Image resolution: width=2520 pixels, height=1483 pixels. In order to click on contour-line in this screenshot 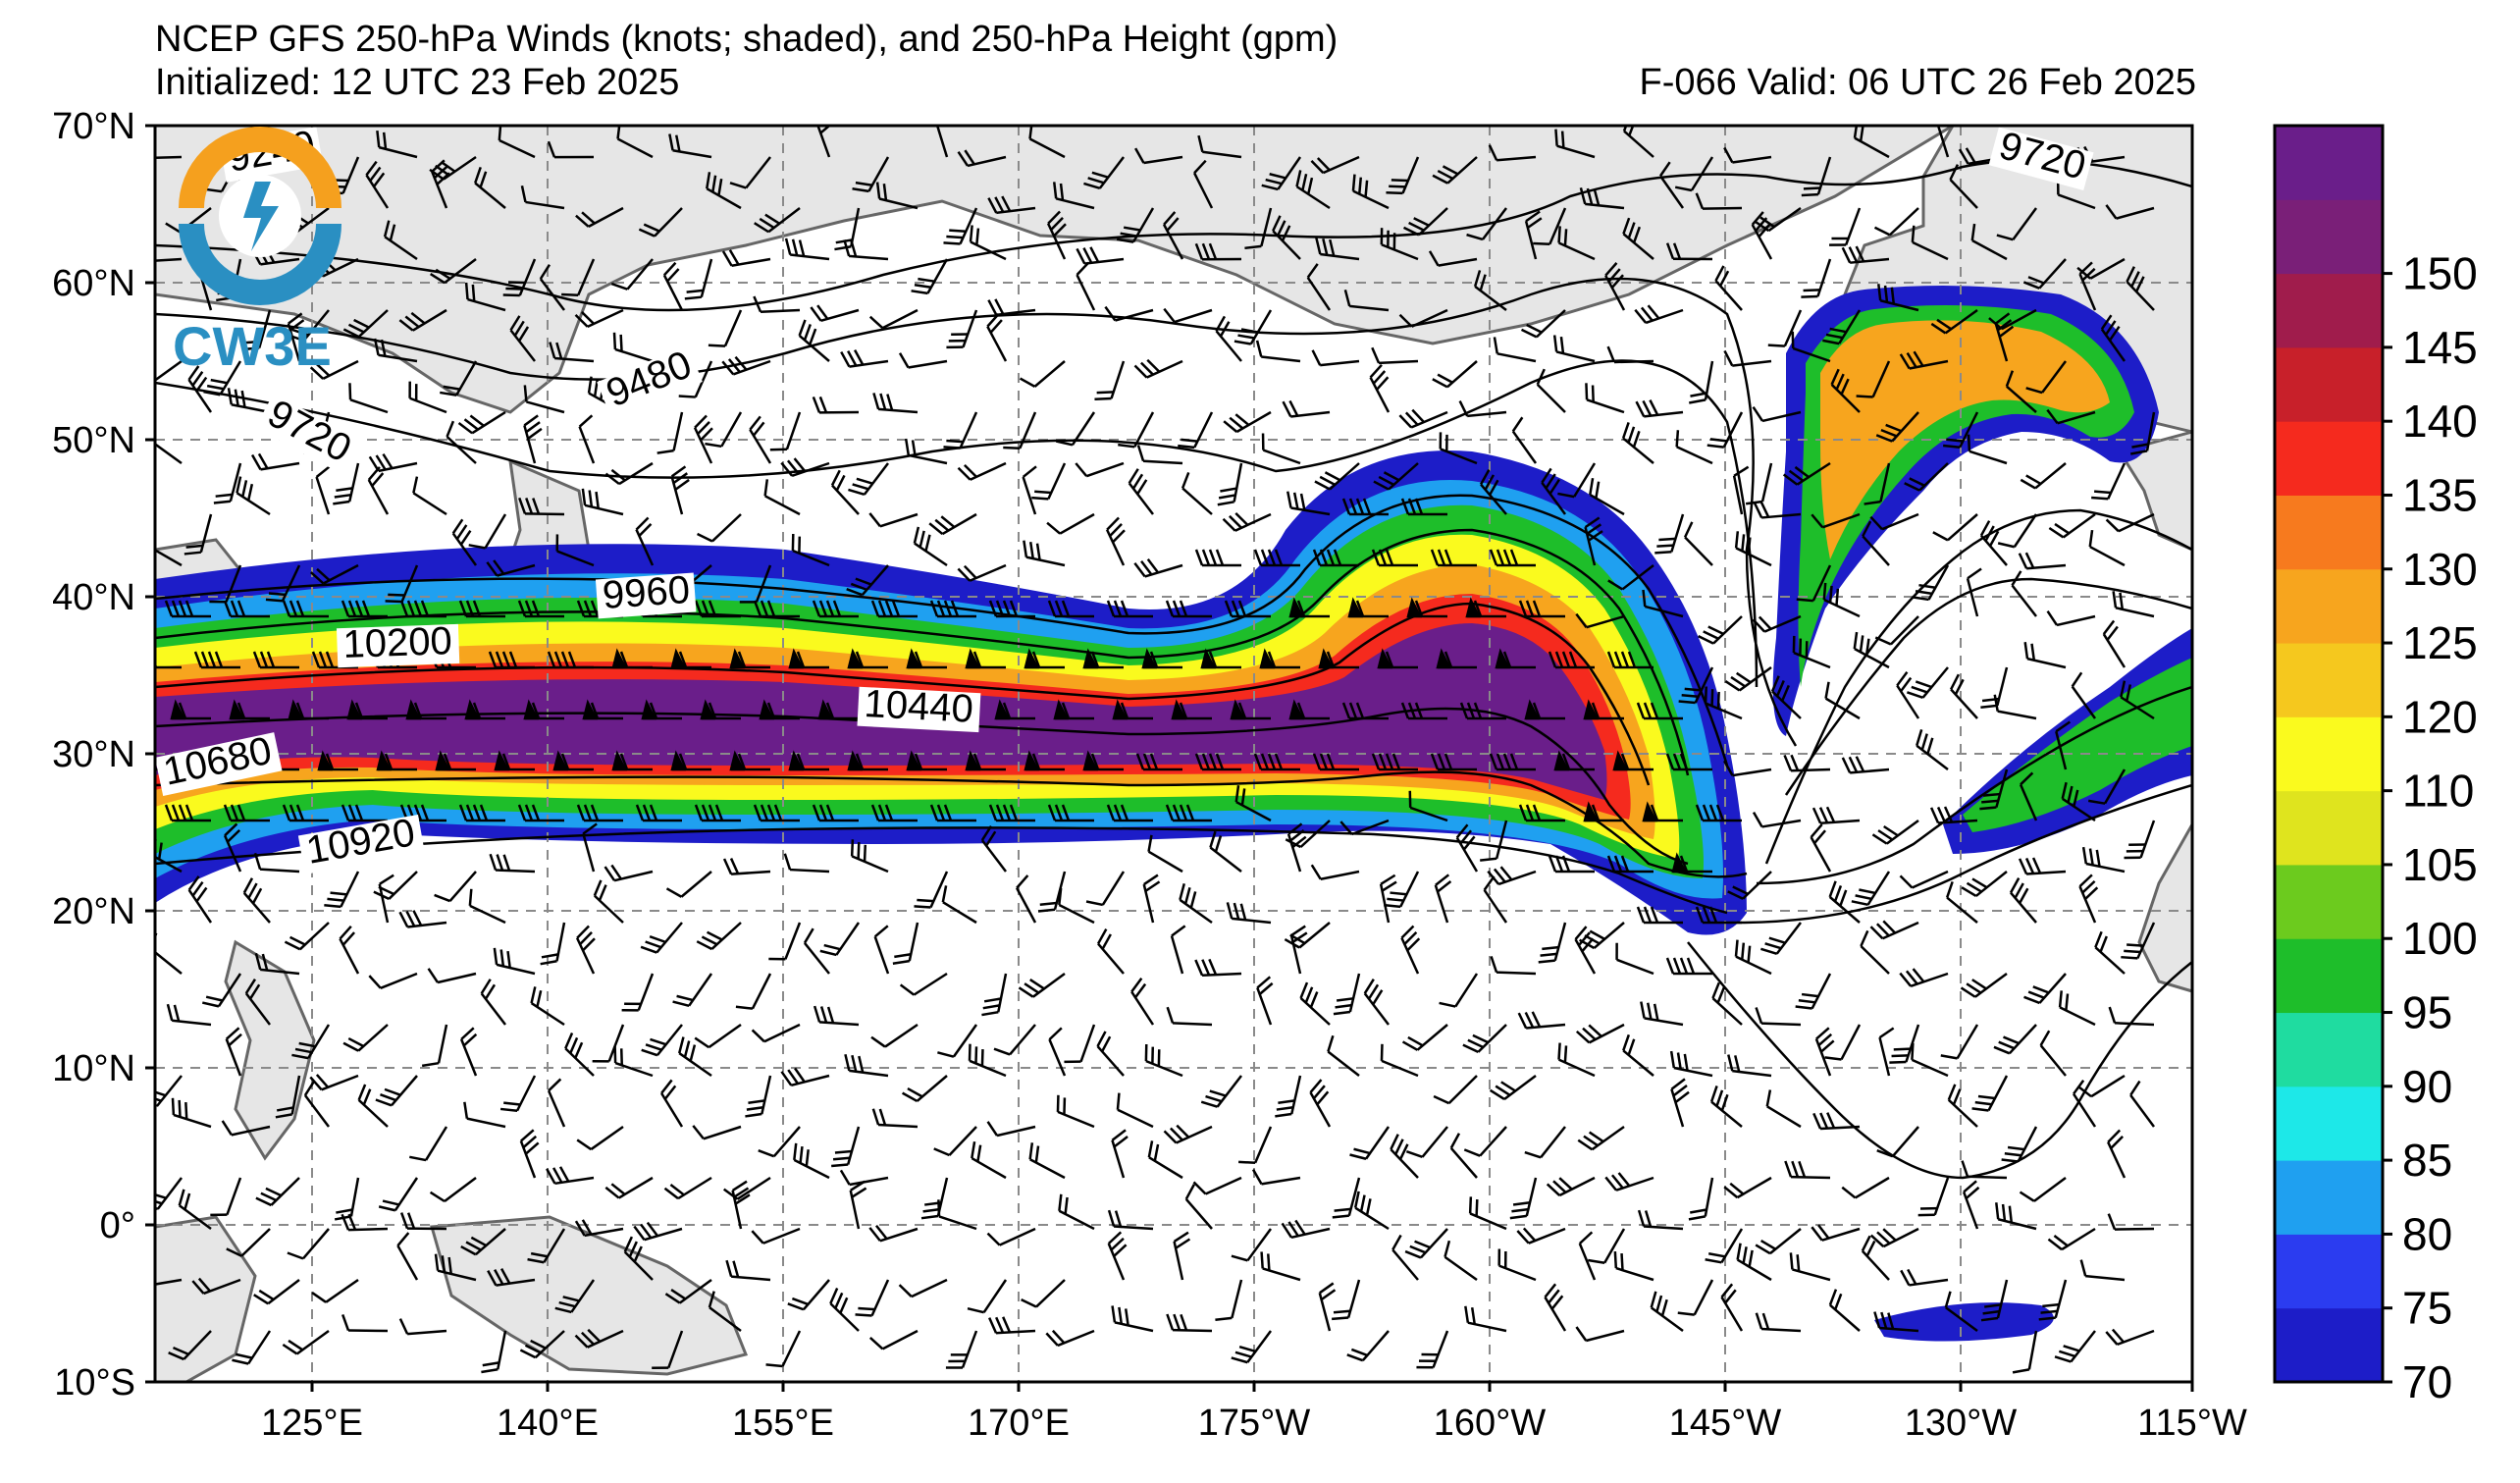, I will do `click(1173, 236)`.